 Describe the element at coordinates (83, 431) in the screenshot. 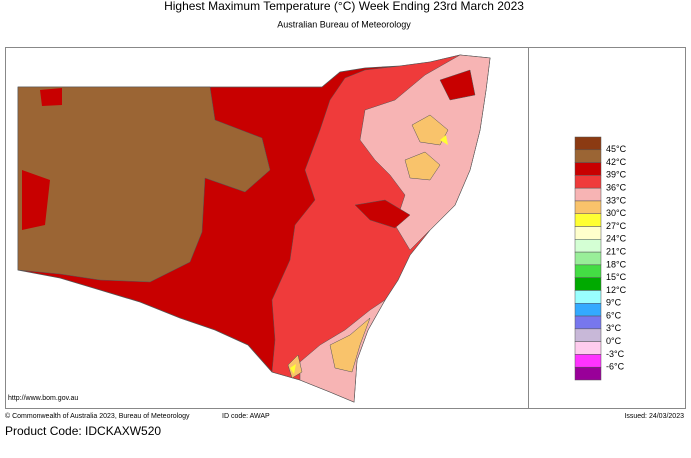

I see `product-code: Product Code: IDCKAXW520` at that location.